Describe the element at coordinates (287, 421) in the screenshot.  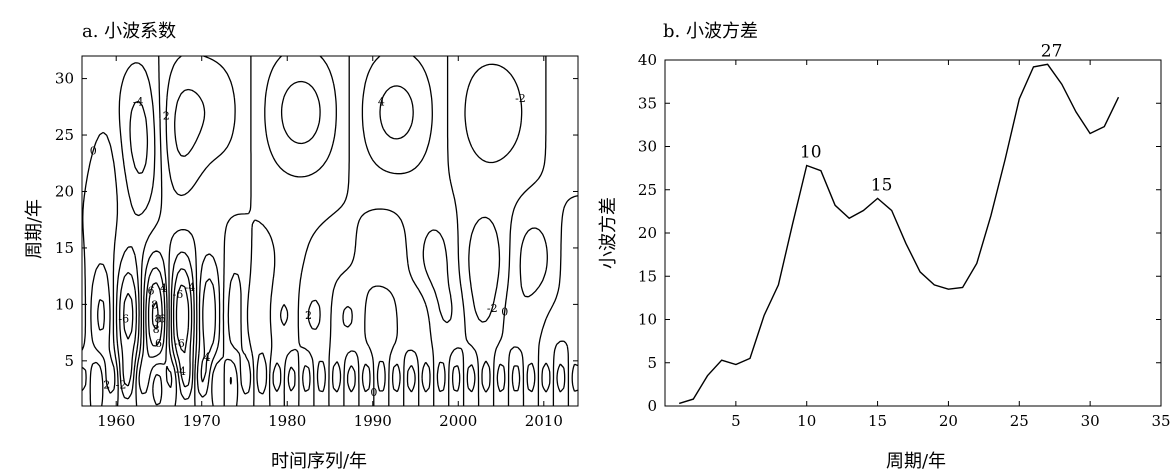
I see `x-tick-label: 1980` at that location.